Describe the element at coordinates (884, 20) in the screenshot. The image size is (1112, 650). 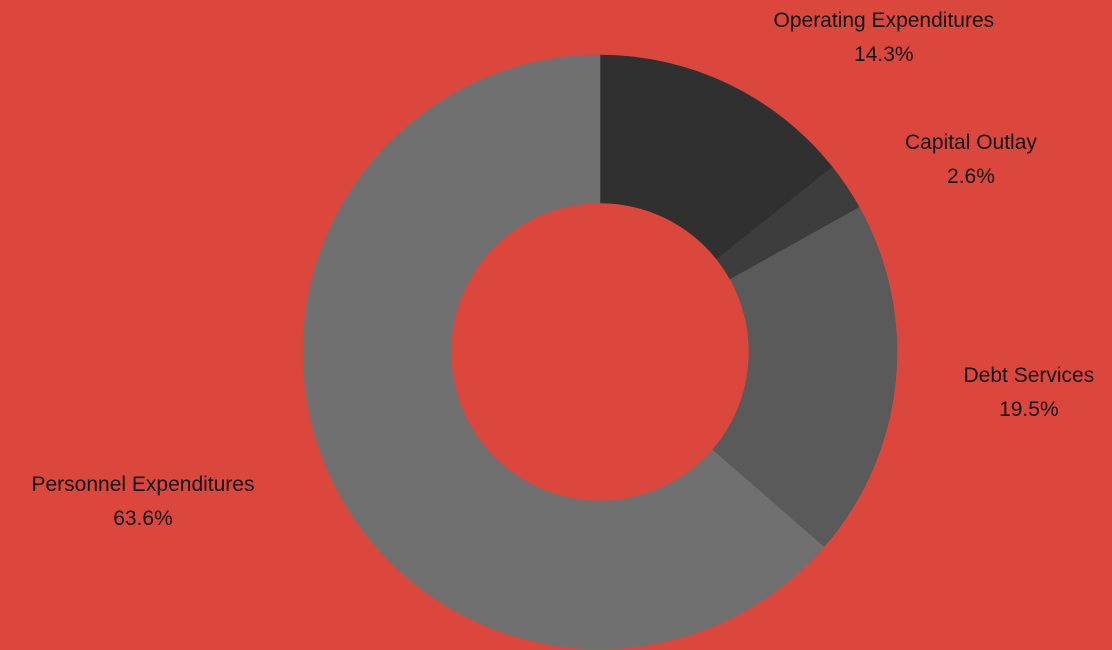
I see `slice-name-operating-expenditures: Operating Expenditures` at that location.